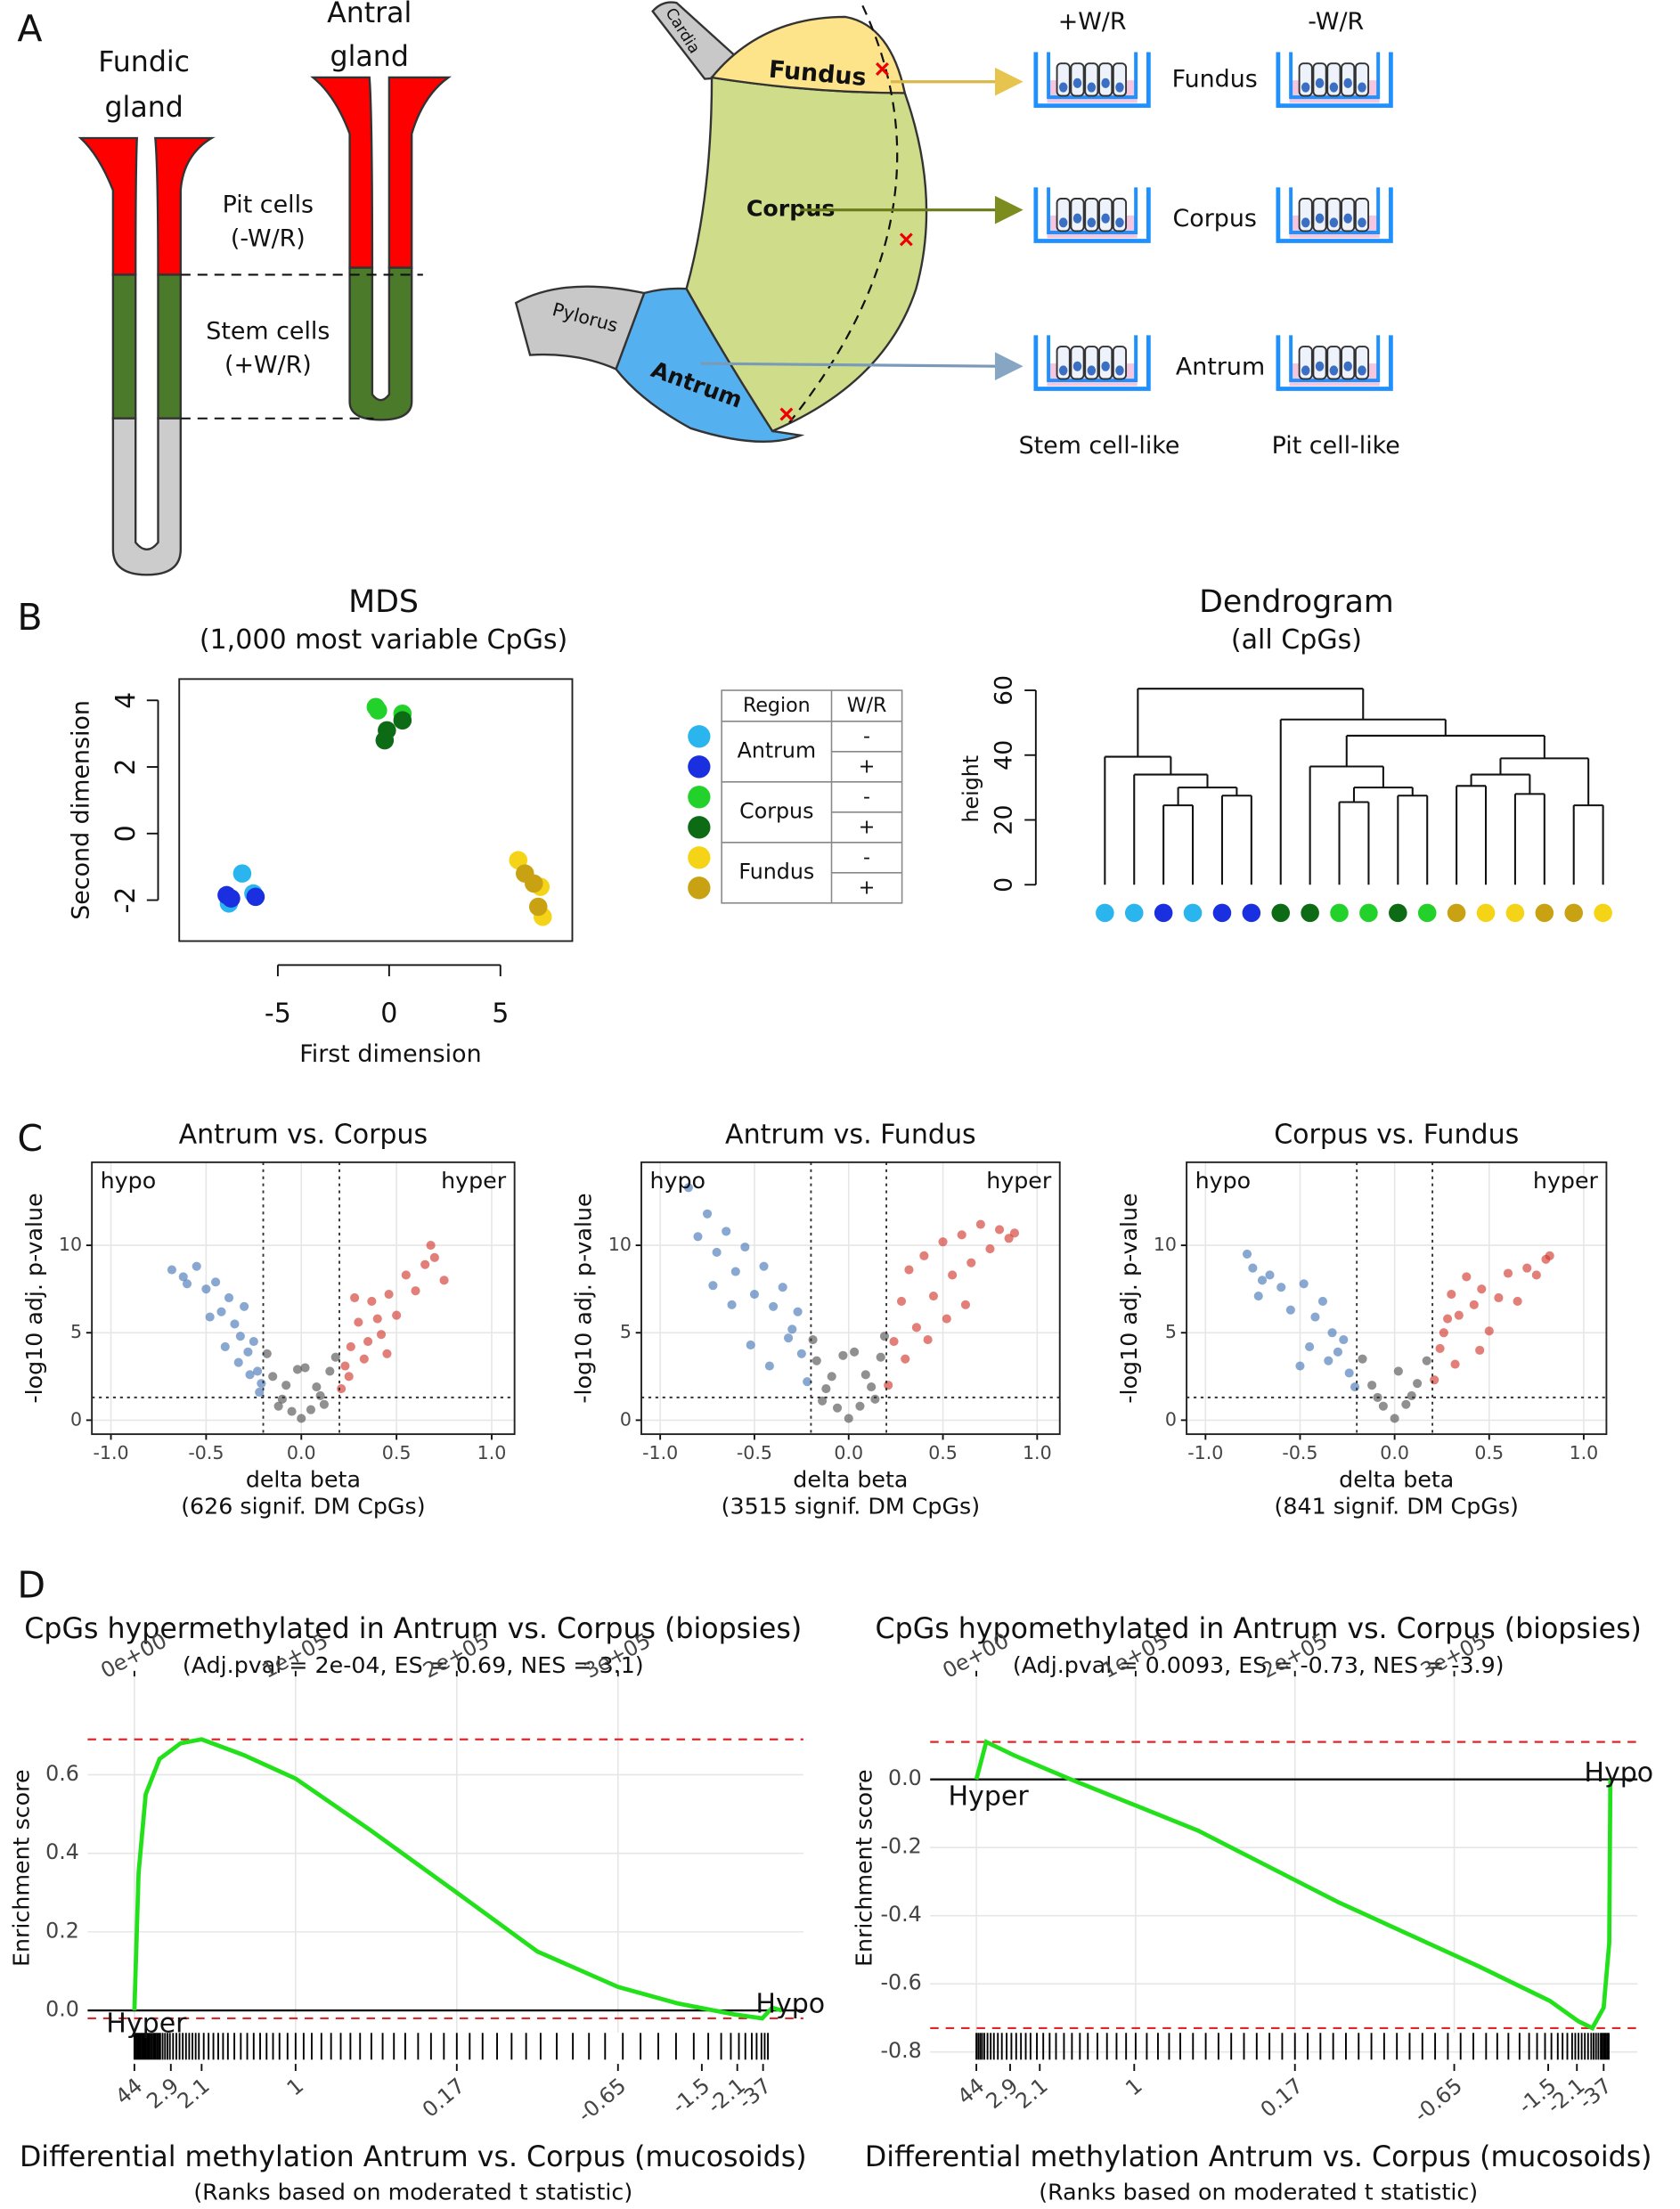 This screenshot has width=1680, height=2209. Describe the element at coordinates (868, 888) in the screenshot. I see `legend-wr: +` at that location.